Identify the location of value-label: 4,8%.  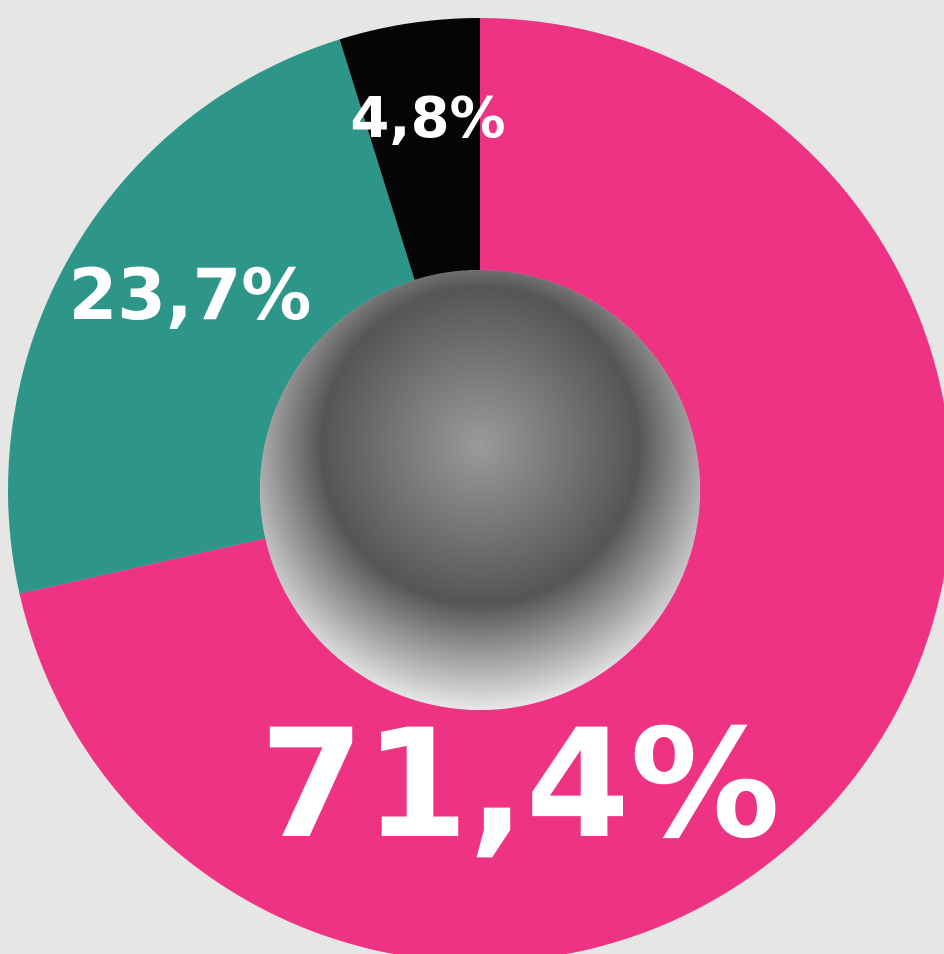
(427, 118).